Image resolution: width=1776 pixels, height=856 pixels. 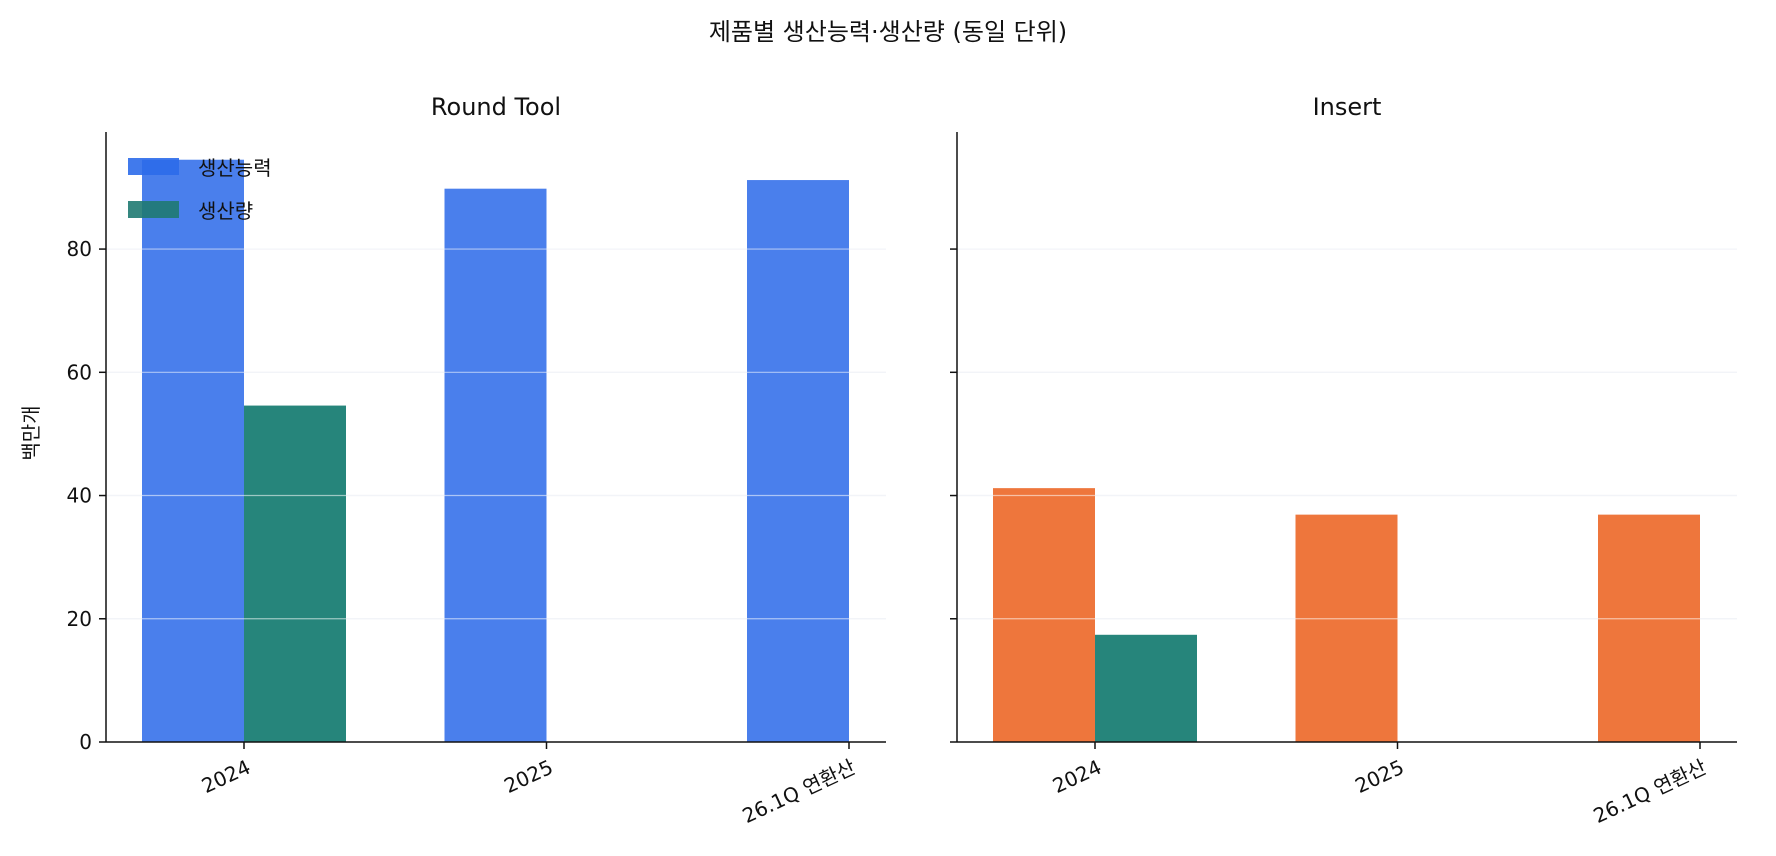 What do you see at coordinates (31, 432) in the screenshot?
I see `y-axis-label: 백만개` at bounding box center [31, 432].